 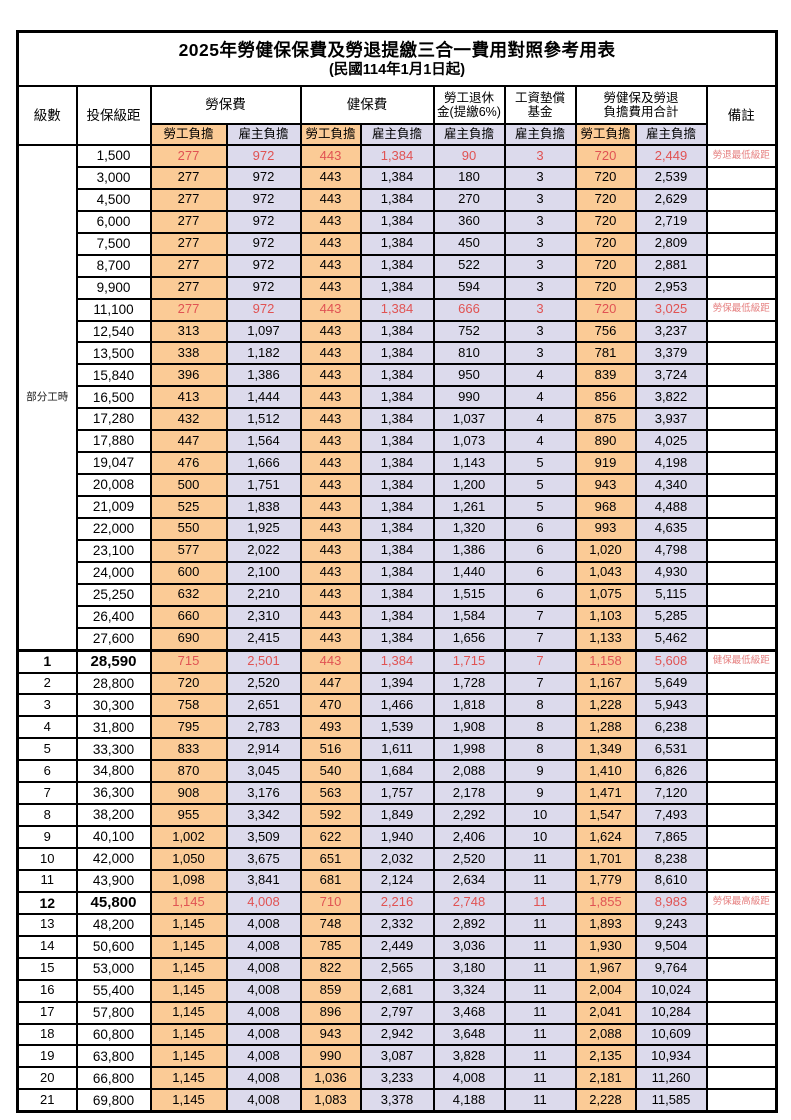 I want to click on value-cell: 7, so click(x=540, y=661).